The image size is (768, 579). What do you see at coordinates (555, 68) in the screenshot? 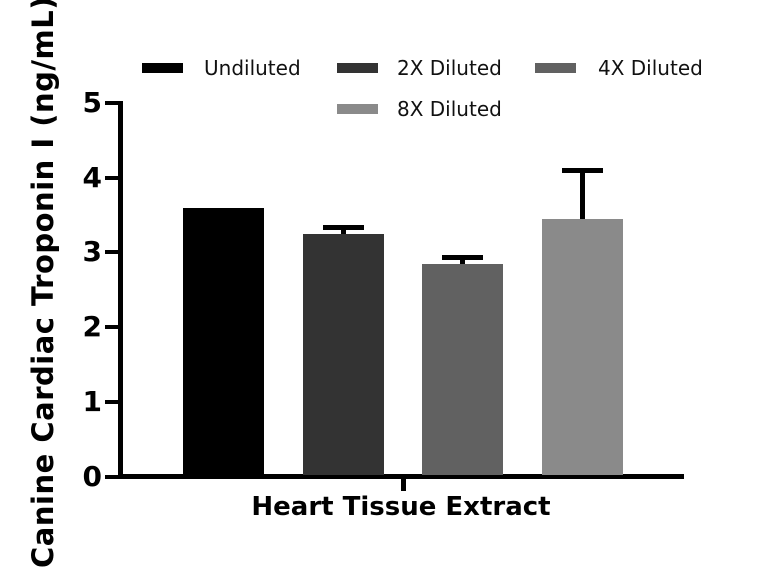
I see `legend-swatch-4x-diluted` at bounding box center [555, 68].